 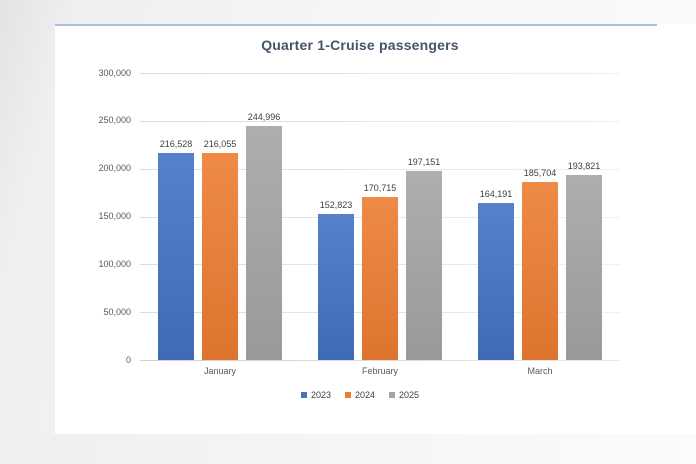 What do you see at coordinates (114, 168) in the screenshot?
I see `y-axis-tick-label: 200,000` at bounding box center [114, 168].